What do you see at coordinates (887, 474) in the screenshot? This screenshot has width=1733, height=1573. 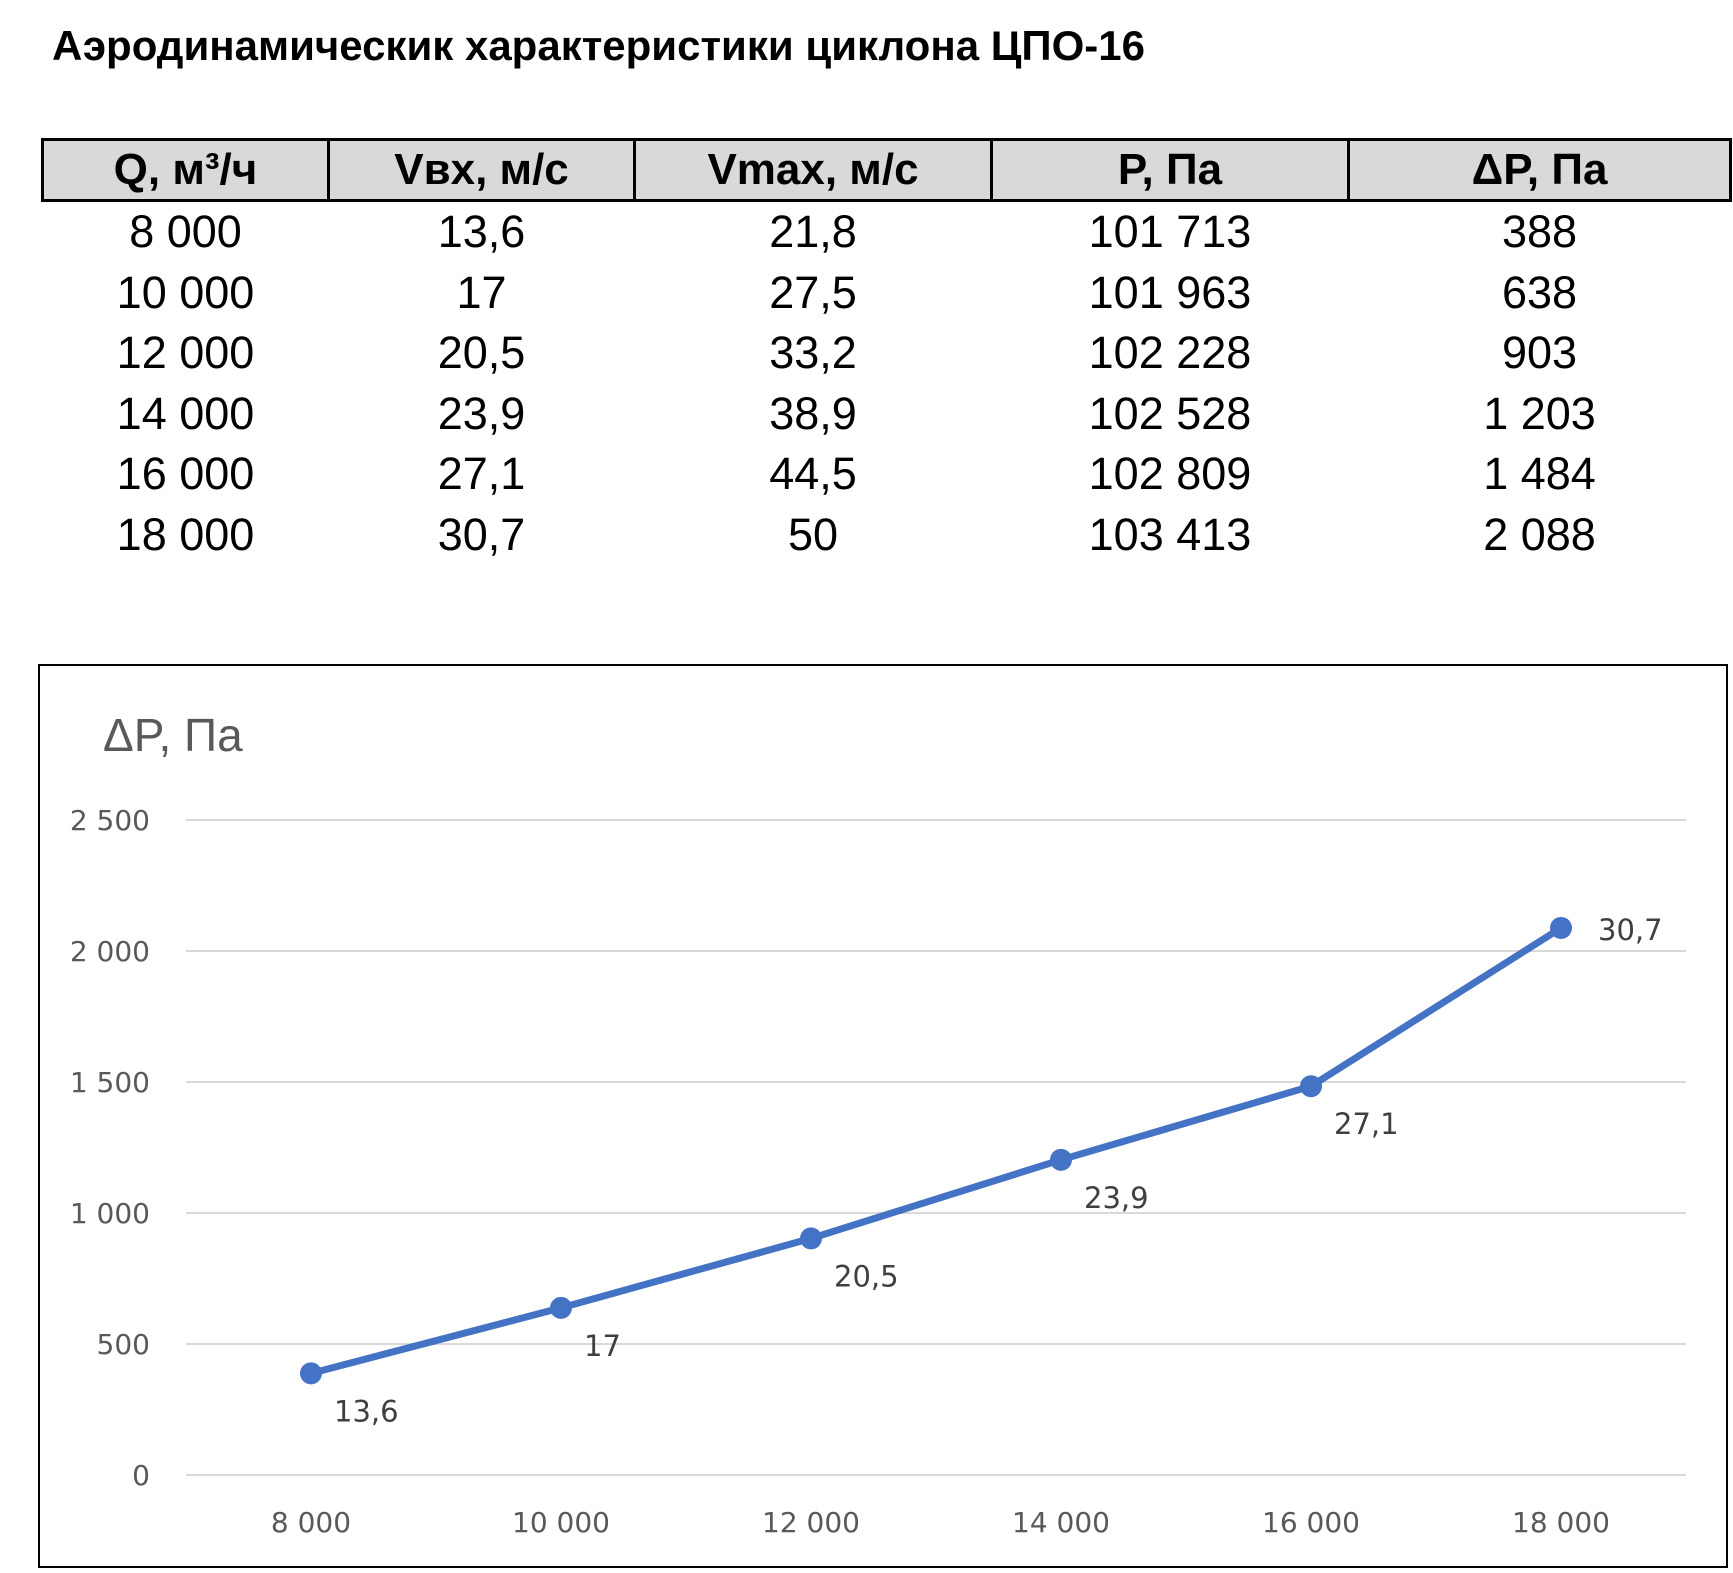 I see `table-row: 16 000 27,1 44,5 102 809 1 484` at bounding box center [887, 474].